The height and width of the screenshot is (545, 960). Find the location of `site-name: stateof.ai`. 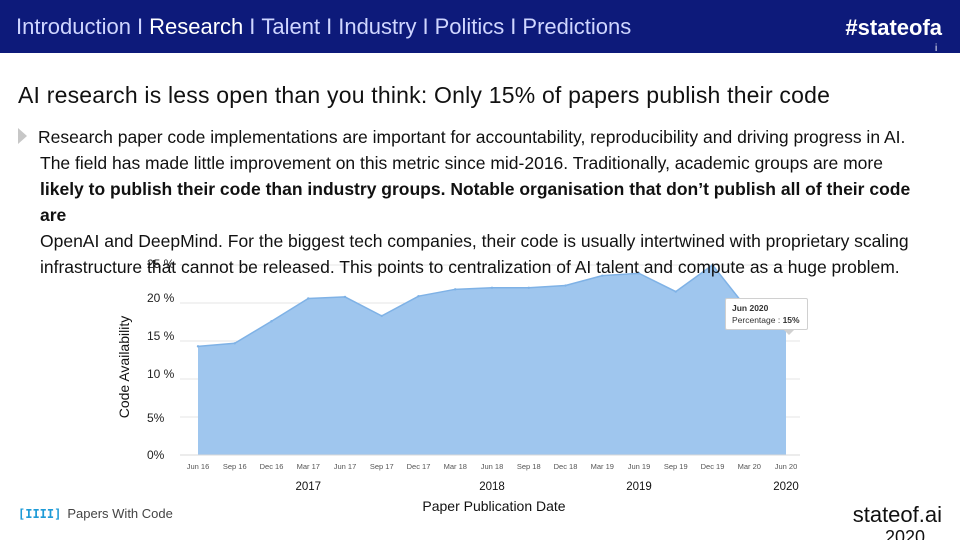

site-name: stateof.ai is located at coordinates (897, 514).